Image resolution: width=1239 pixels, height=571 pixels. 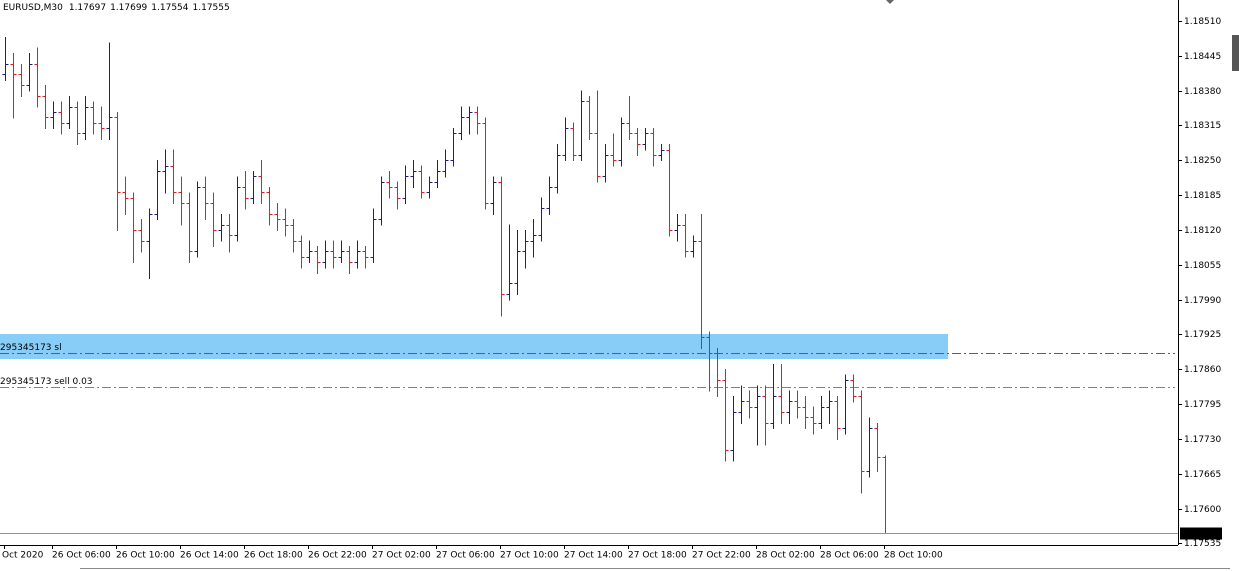 What do you see at coordinates (273, 556) in the screenshot?
I see `x-tick-label: 26 Oct 18:00` at bounding box center [273, 556].